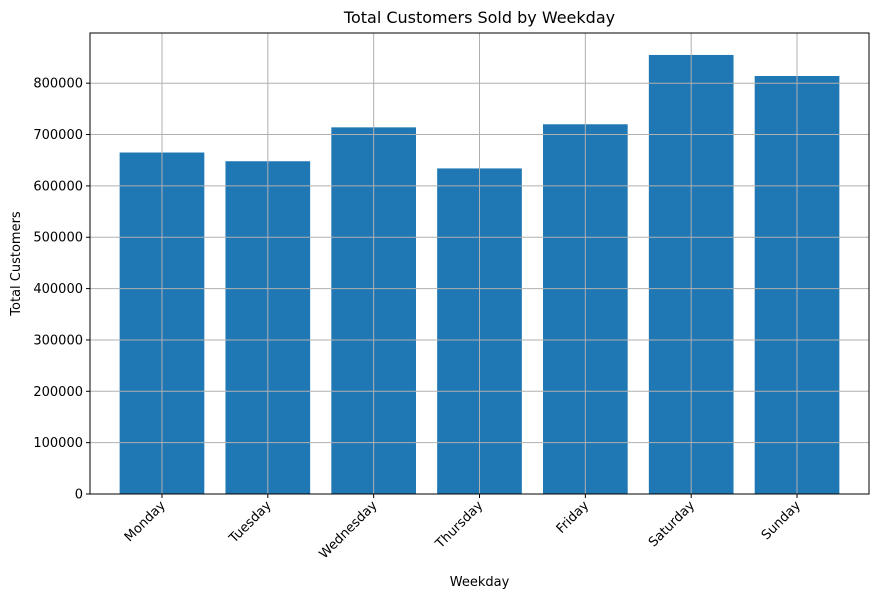  What do you see at coordinates (58, 84) in the screenshot?
I see `y-tick-label: 800000` at bounding box center [58, 84].